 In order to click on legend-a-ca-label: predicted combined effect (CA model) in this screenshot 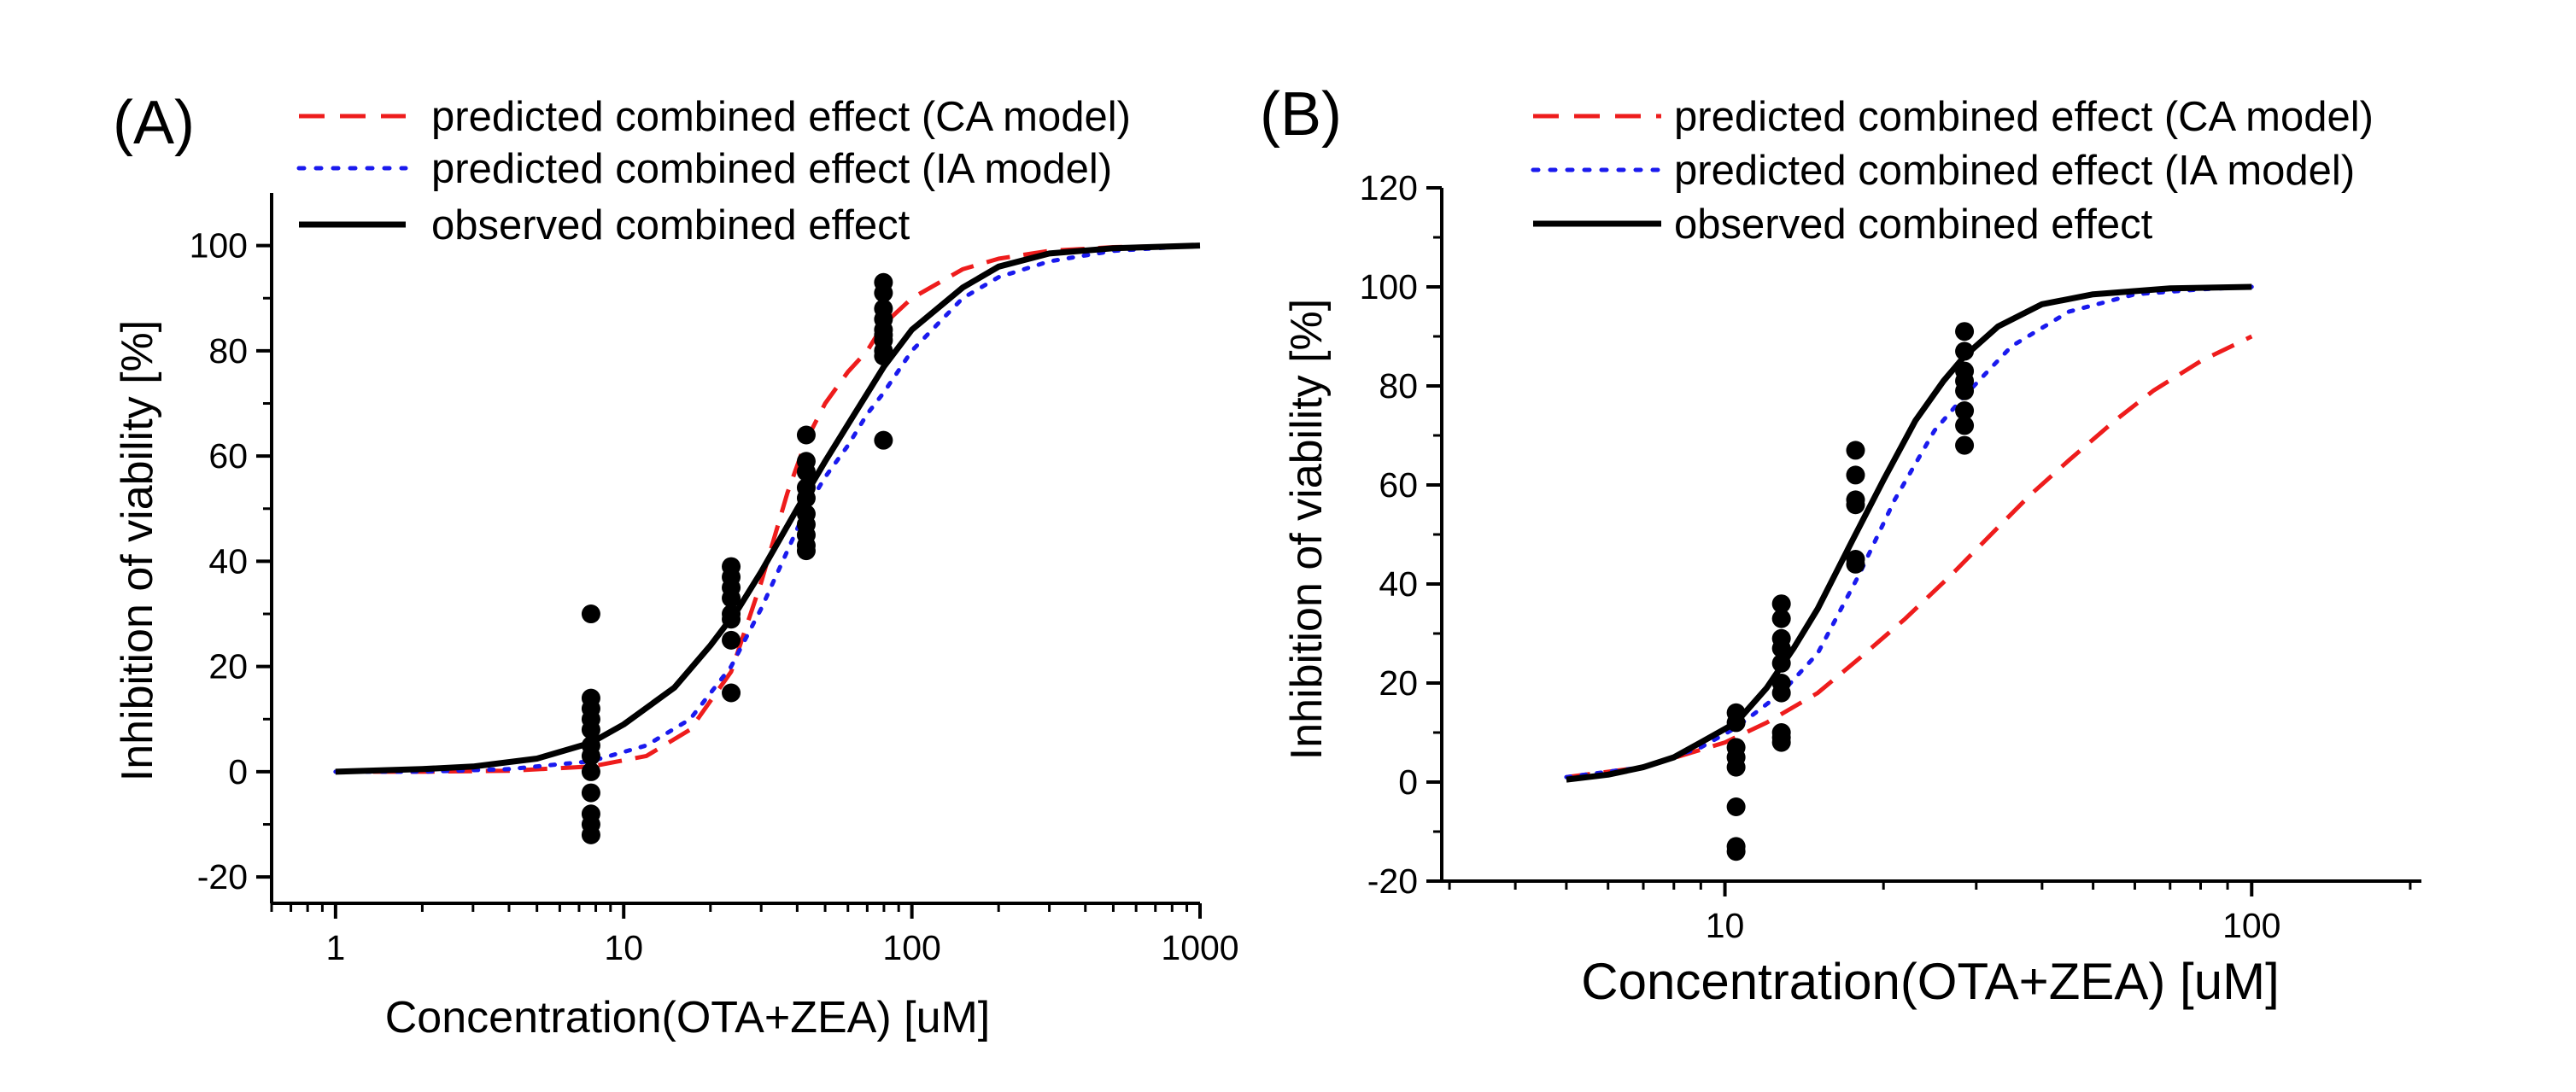, I will do `click(781, 117)`.